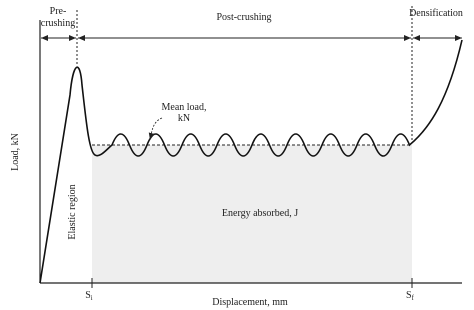 This screenshot has width=474, height=310. Describe the element at coordinates (413, 298) in the screenshot. I see `subscript: f` at that location.